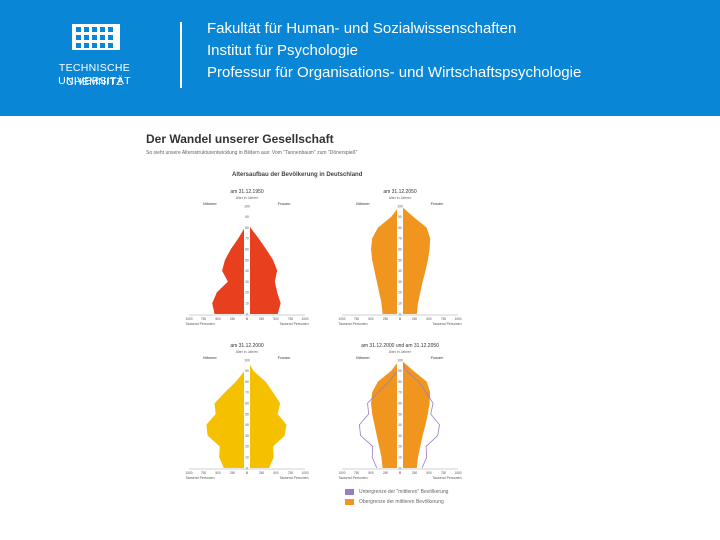  I want to click on date-label: am 31.12.2050, so click(400, 192).